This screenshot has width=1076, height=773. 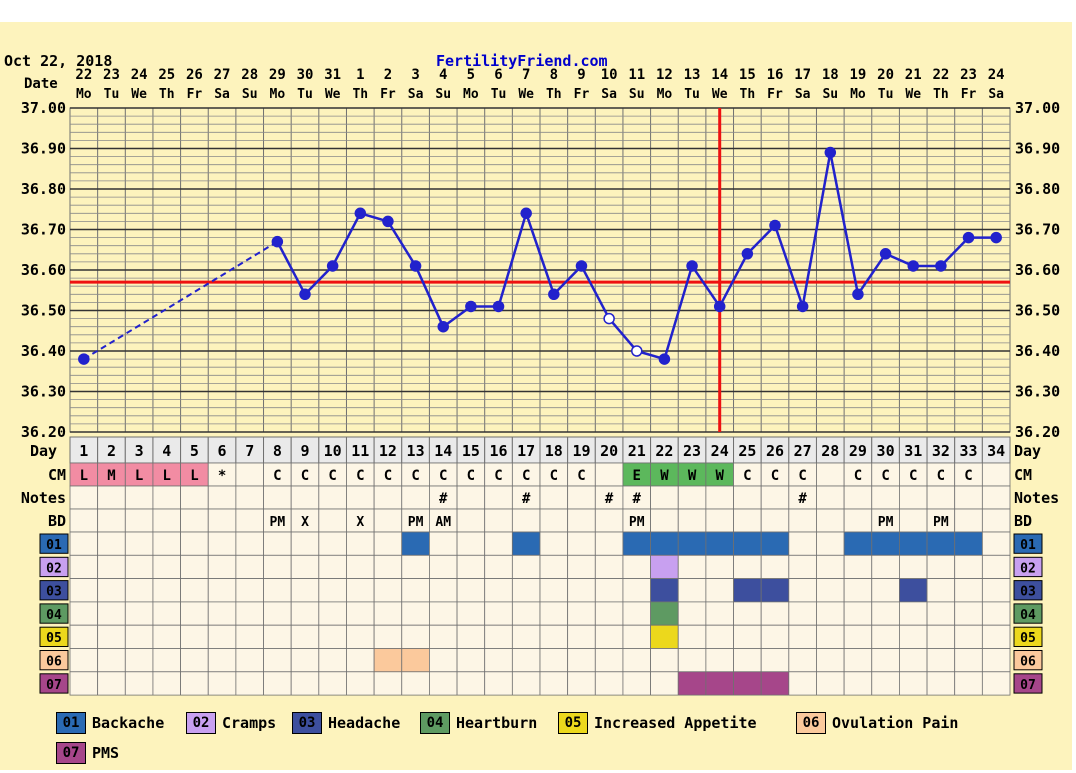 What do you see at coordinates (1028, 638) in the screenshot?
I see `symptom-code-right: 05` at bounding box center [1028, 638].